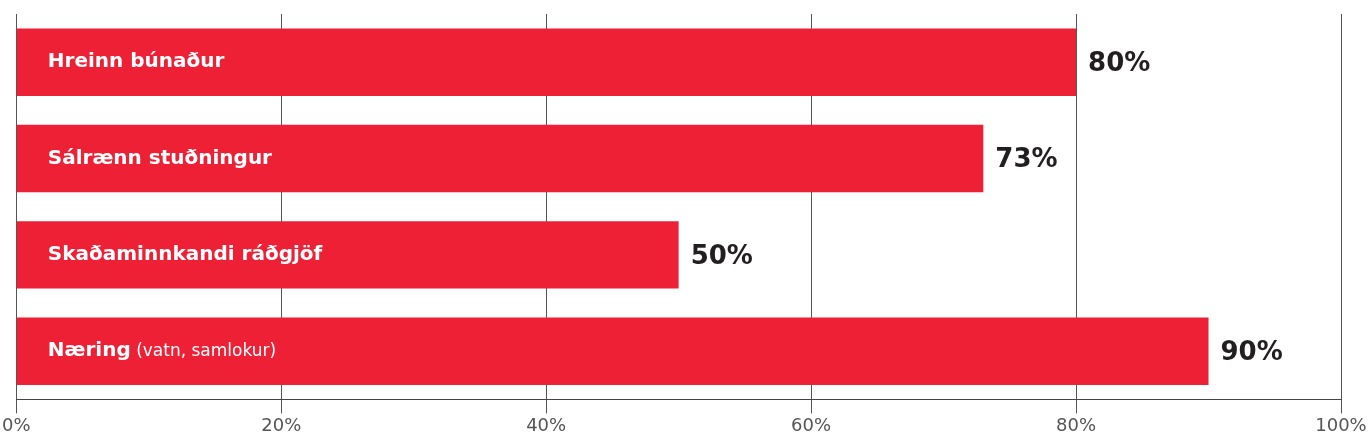 The image size is (1371, 443). I want to click on x-tick-label: 40%, so click(546, 424).